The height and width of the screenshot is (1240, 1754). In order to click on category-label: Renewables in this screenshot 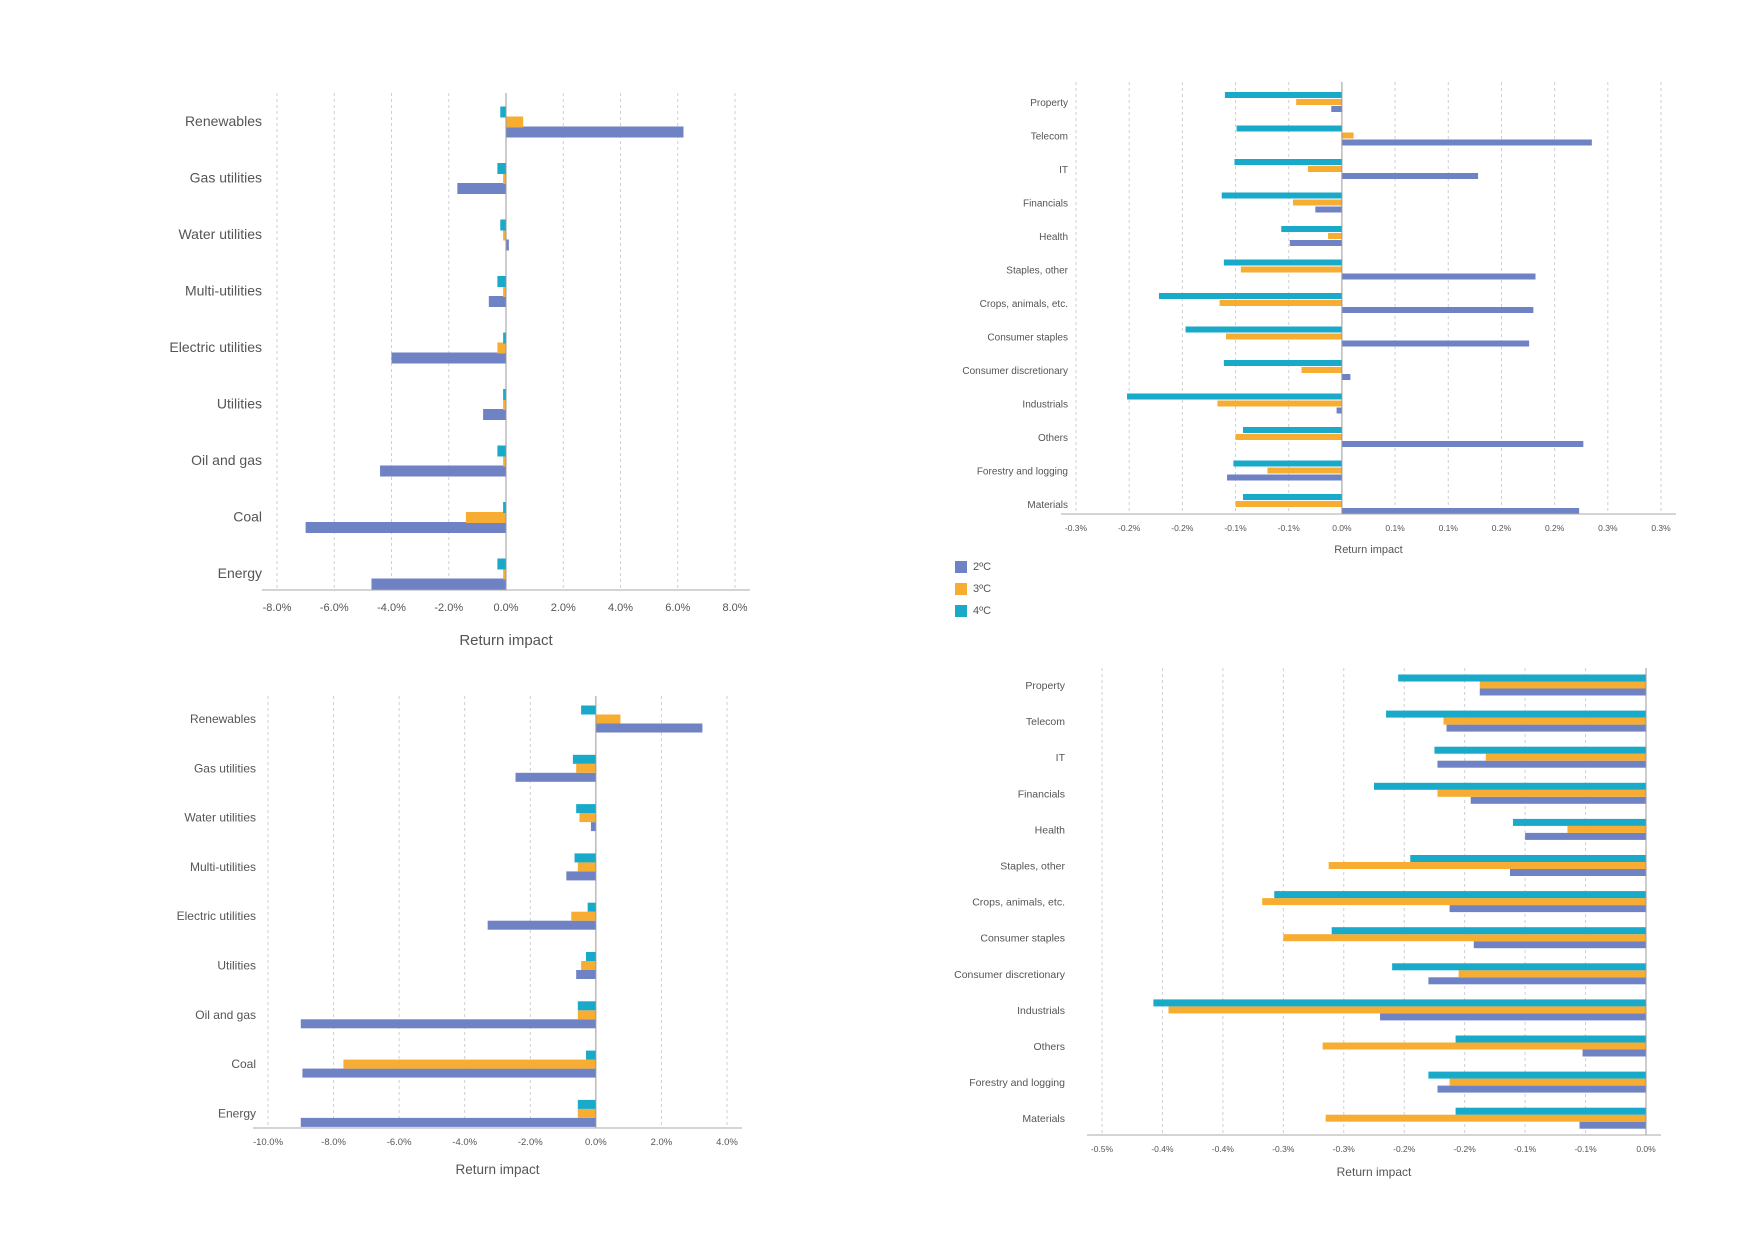, I will do `click(223, 121)`.